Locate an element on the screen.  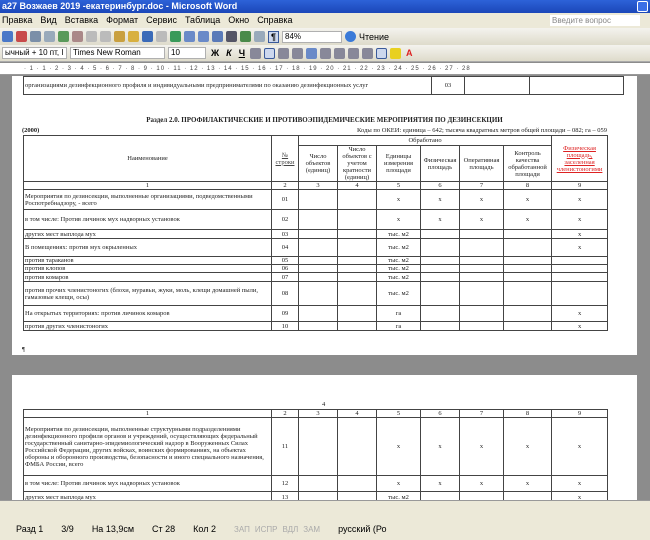
status-extend: ВДЛ is located at coordinates (290, 529).